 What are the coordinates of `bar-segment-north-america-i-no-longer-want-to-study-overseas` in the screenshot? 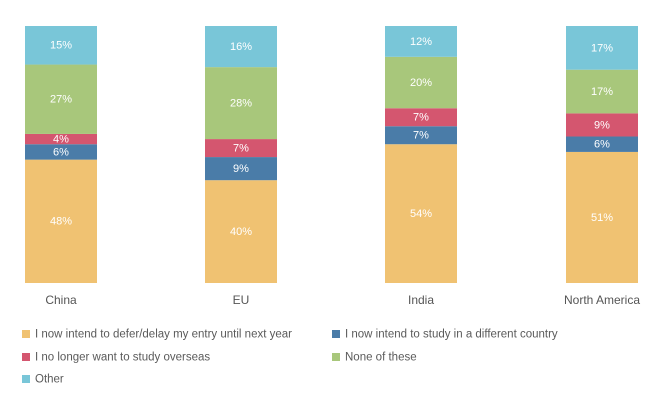 It's located at (602, 125).